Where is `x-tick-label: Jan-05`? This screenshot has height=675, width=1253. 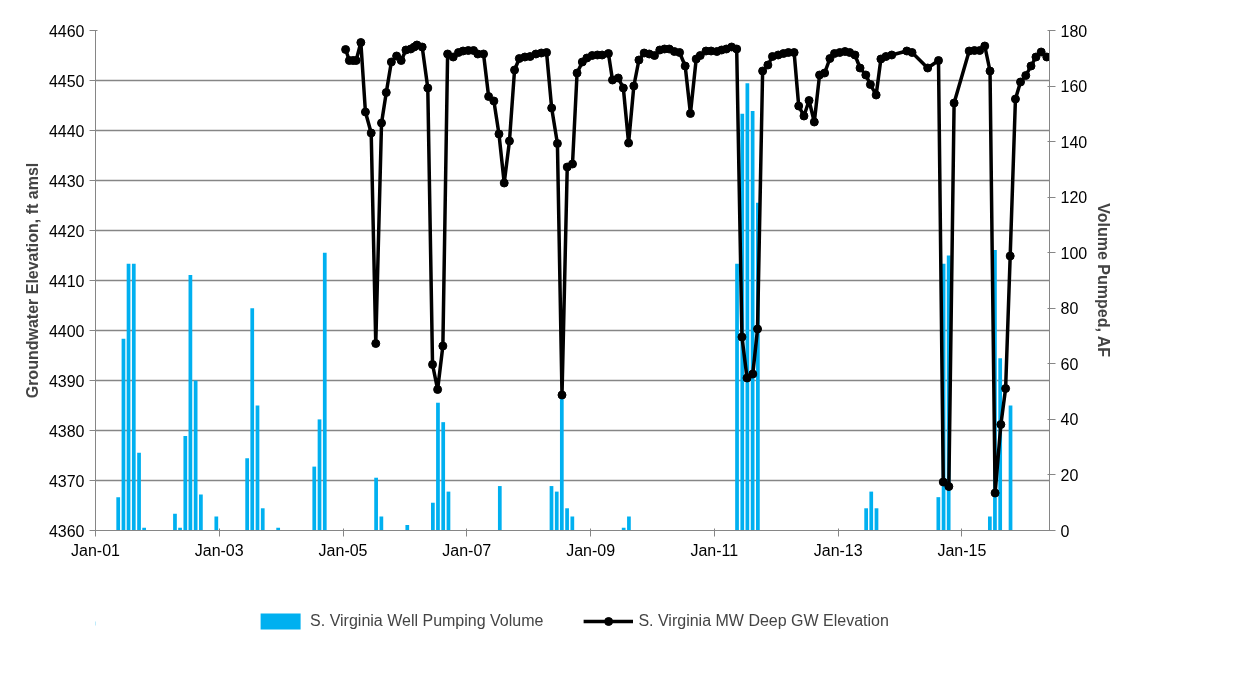
x-tick-label: Jan-05 is located at coordinates (343, 550).